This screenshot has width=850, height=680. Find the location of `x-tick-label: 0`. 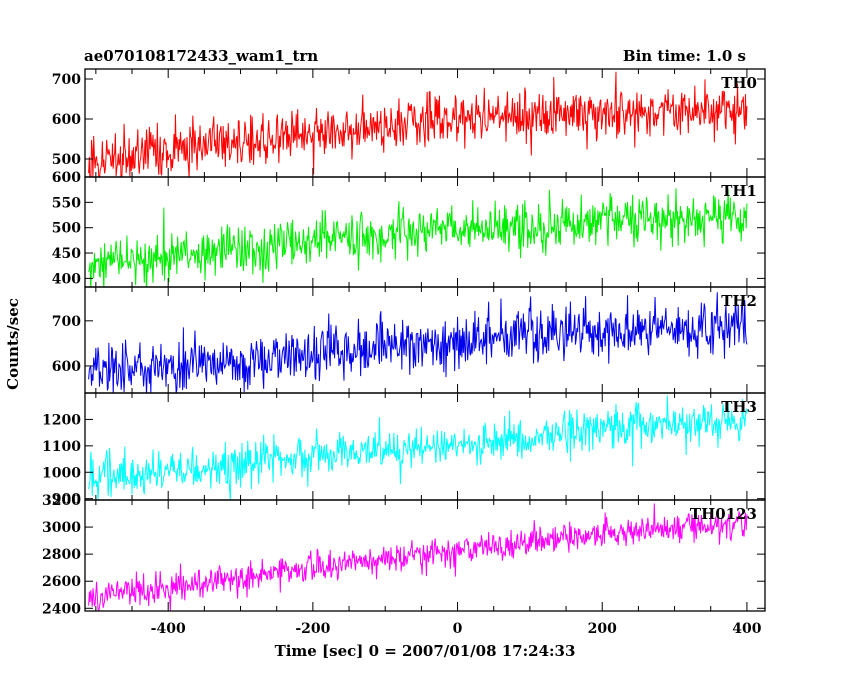

x-tick-label: 0 is located at coordinates (458, 629).